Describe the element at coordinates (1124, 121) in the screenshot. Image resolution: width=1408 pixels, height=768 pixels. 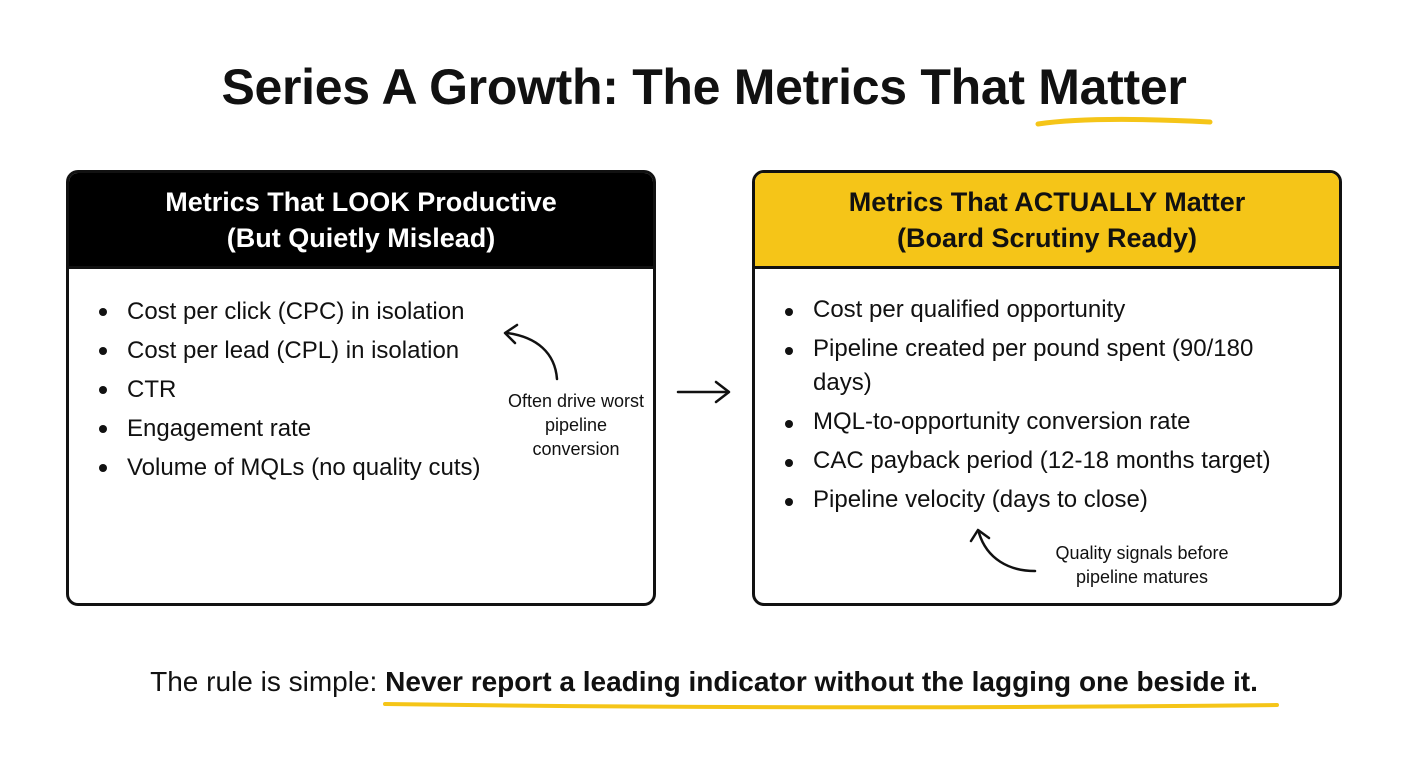
I see `title-underline-mark` at that location.